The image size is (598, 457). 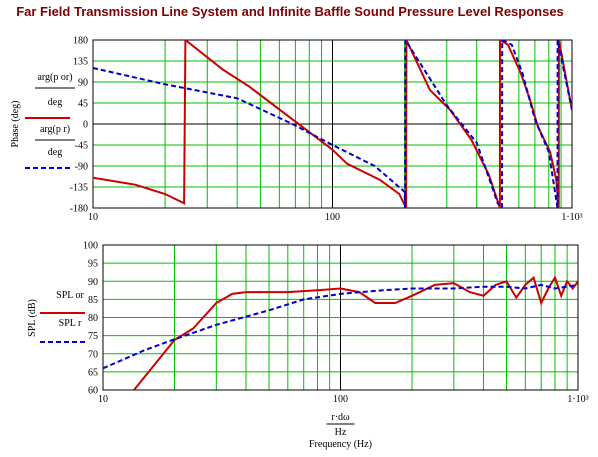 I want to click on legend-label: arg(p r), so click(x=55, y=129).